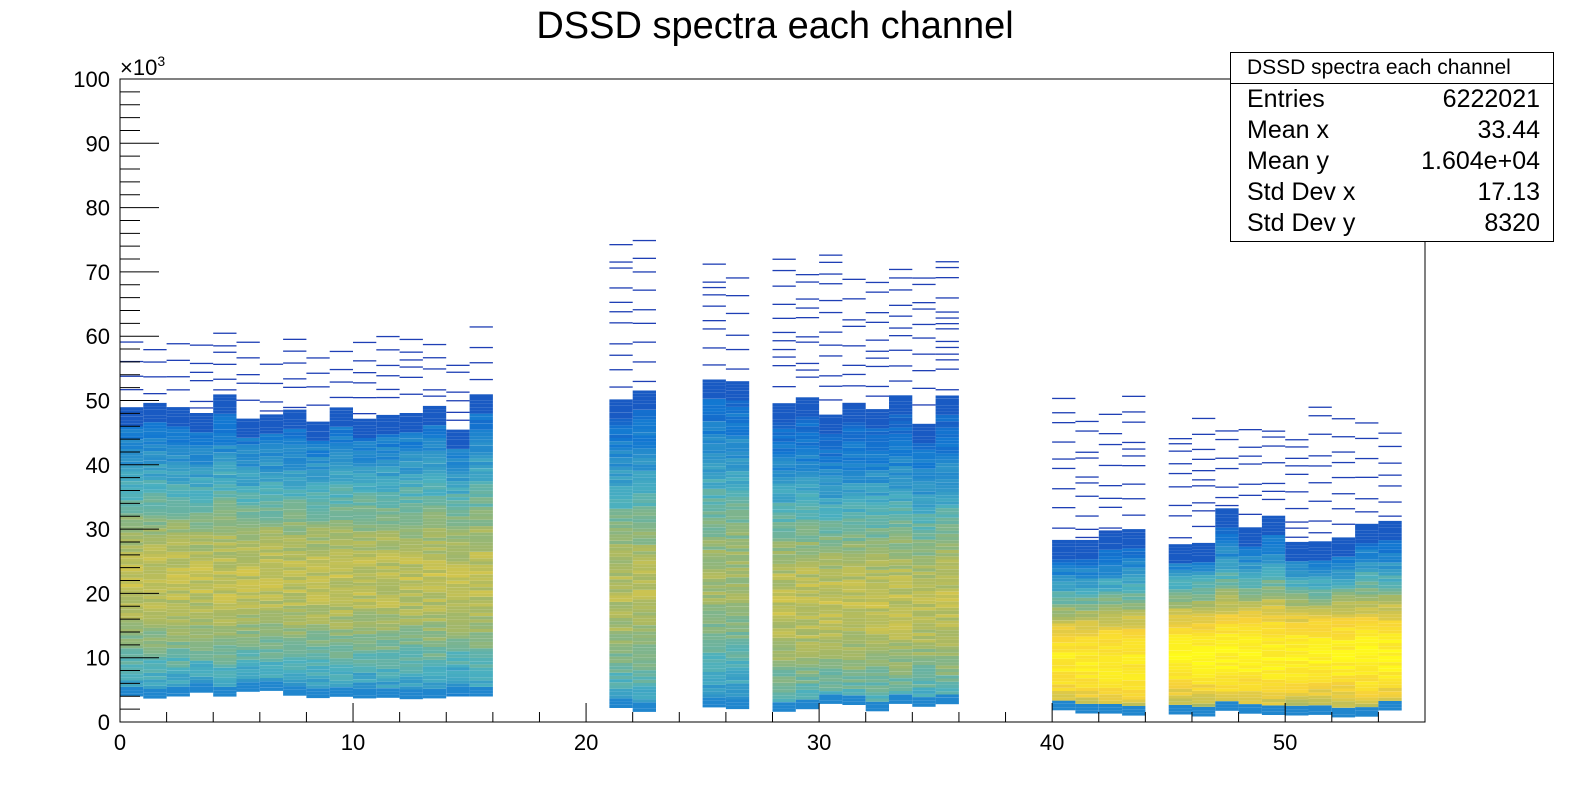 Image resolution: width=1592 pixels, height=799 pixels. Describe the element at coordinates (120, 742) in the screenshot. I see `x-tick-label: 0` at that location.